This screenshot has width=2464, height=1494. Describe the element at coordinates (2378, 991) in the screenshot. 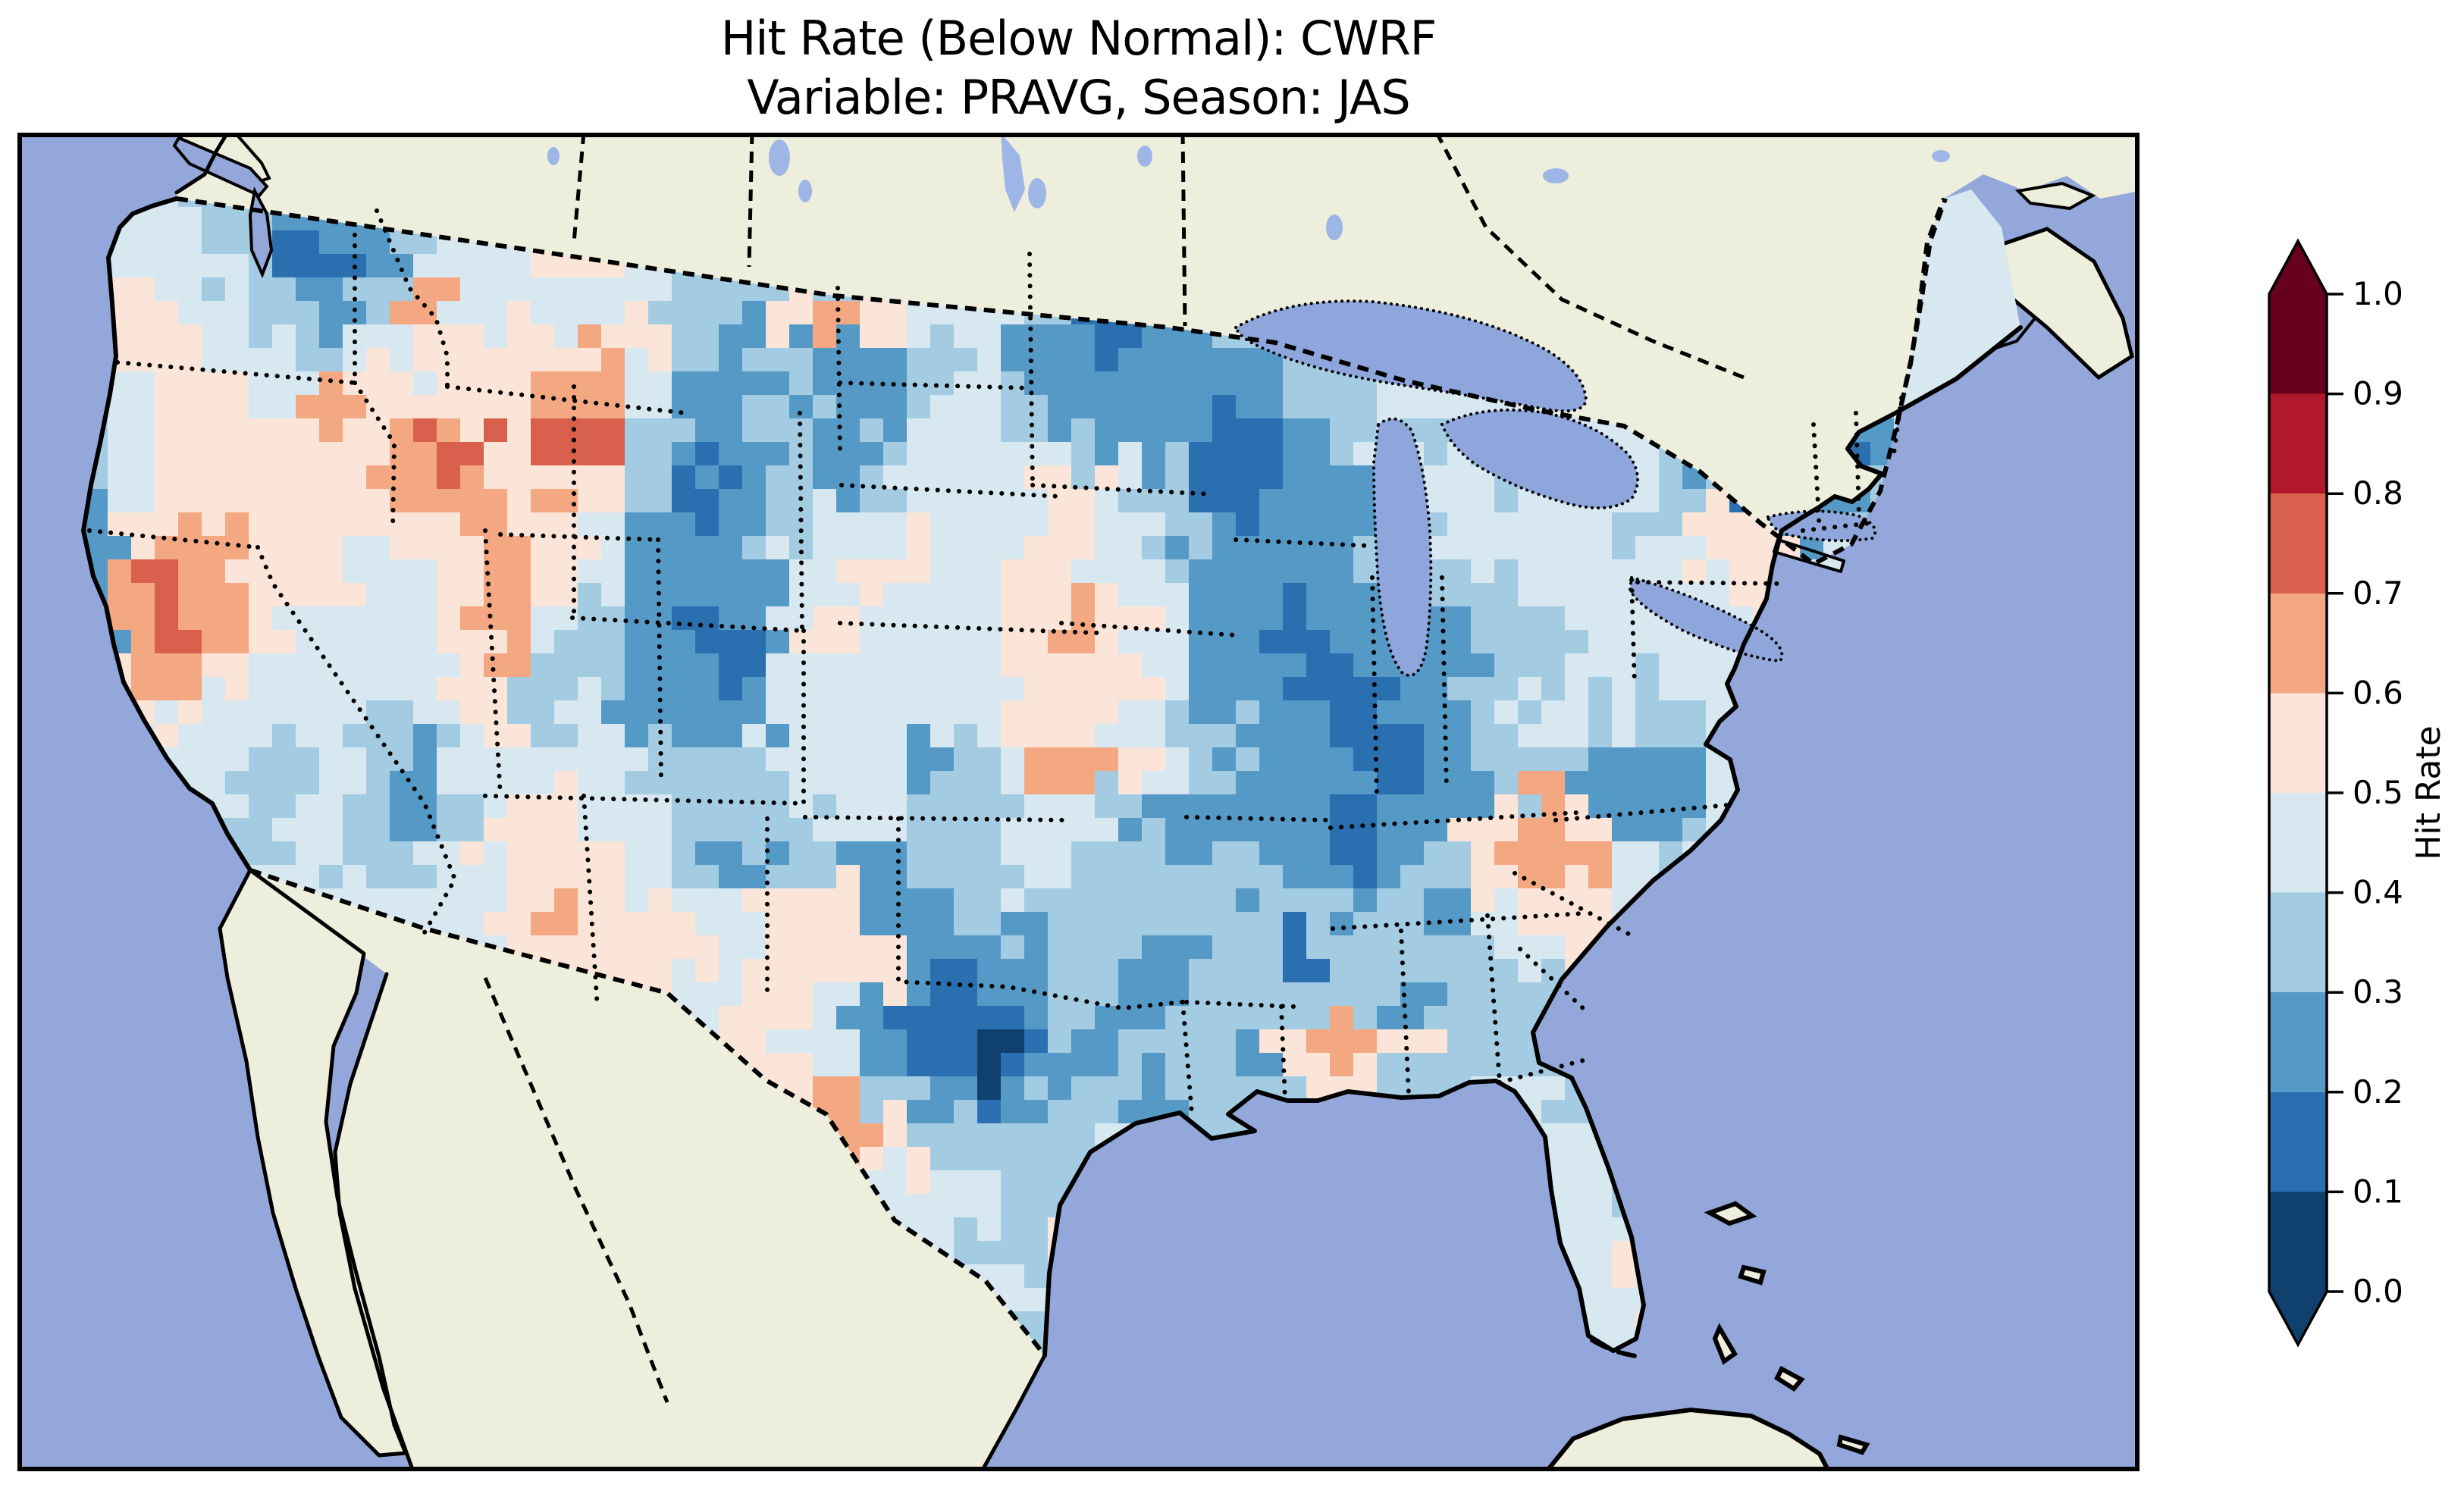

I see `colorbar-tick-label: 0.3` at that location.